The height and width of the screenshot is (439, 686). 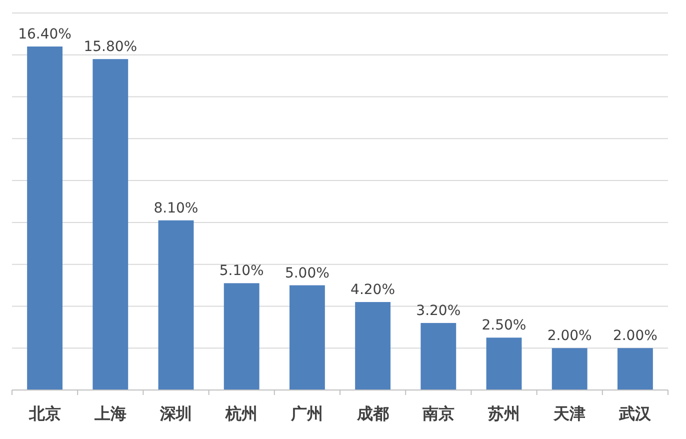 I want to click on data-label: 8.10%, so click(x=176, y=208).